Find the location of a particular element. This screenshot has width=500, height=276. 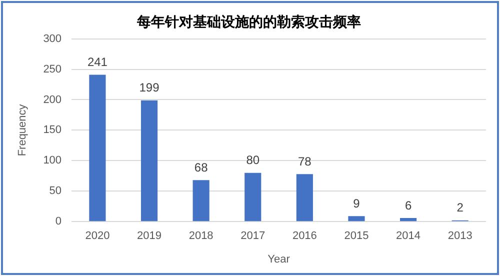

y-tick-label: 0 is located at coordinates (58, 222).